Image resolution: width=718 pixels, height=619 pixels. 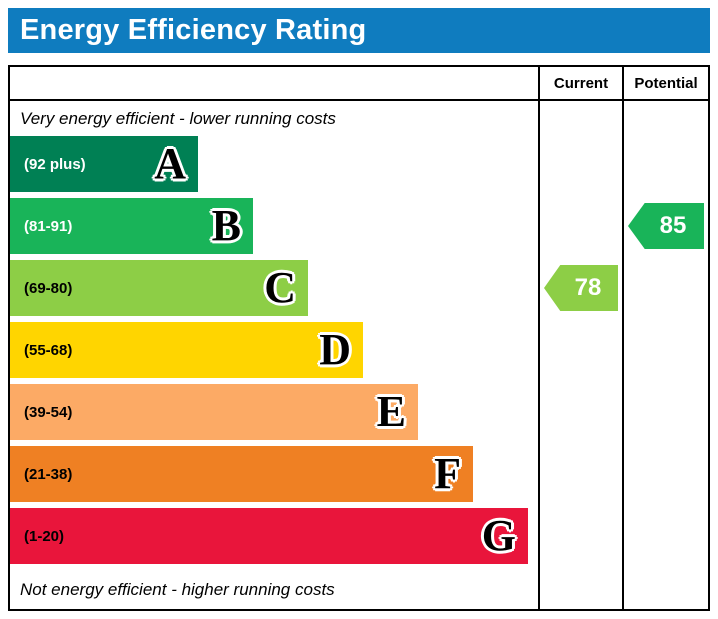 I want to click on potential-column-header: Potential, so click(x=665, y=84).